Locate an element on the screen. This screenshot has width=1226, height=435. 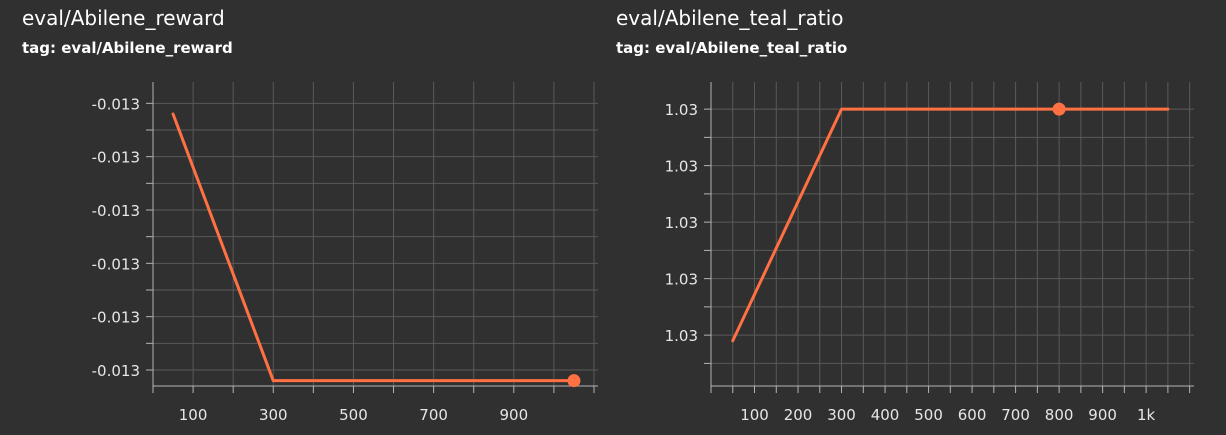
chart-tag: tag: eval/Abilene_reward is located at coordinates (127, 48).